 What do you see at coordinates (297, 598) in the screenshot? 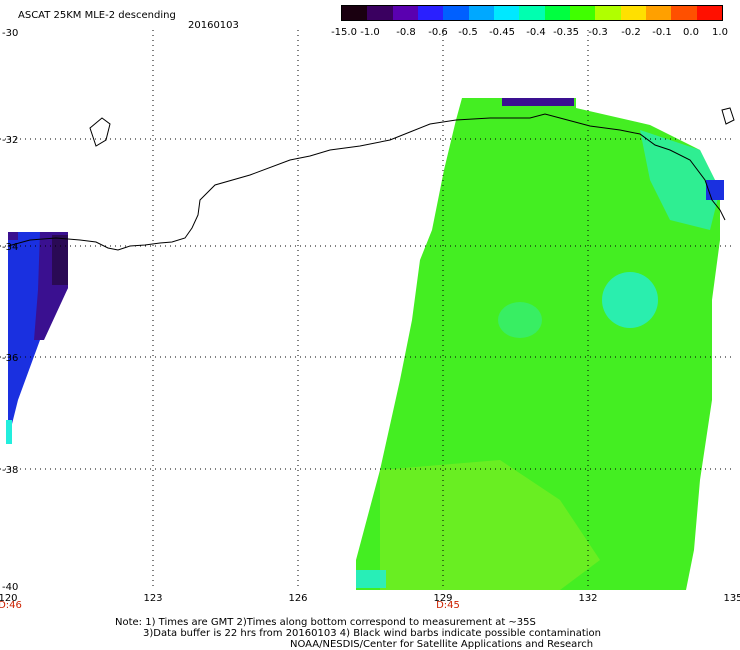
I see `lon-label: 126` at bounding box center [297, 598].